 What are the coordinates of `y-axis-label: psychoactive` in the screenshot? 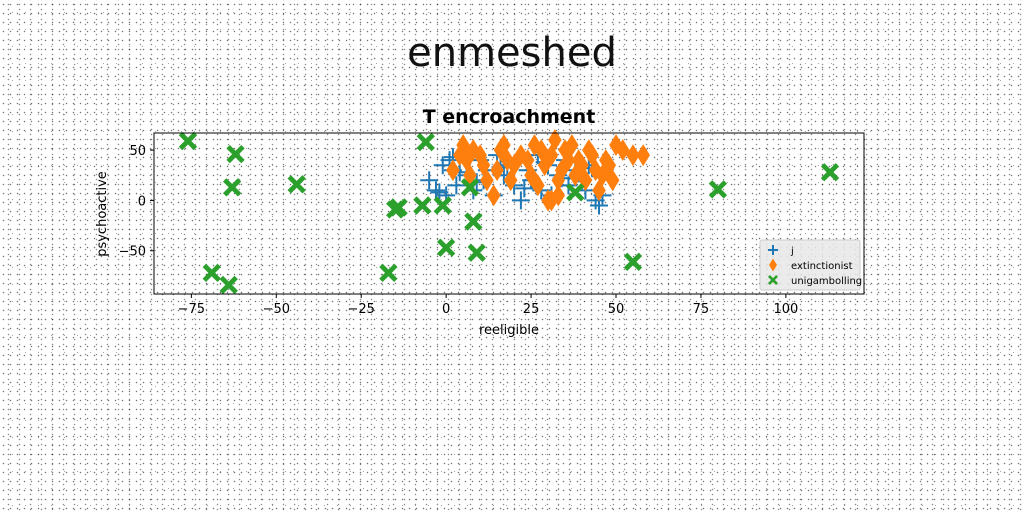 It's located at (102, 214).